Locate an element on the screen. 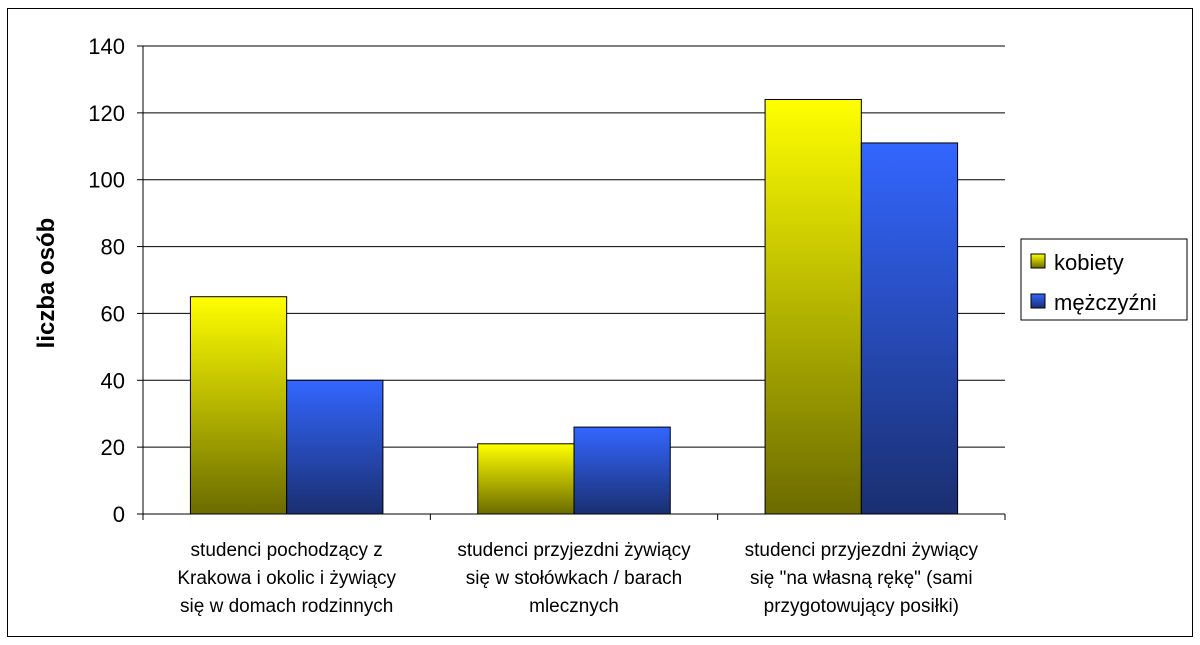  x-category-label: mlecznych is located at coordinates (574, 606).